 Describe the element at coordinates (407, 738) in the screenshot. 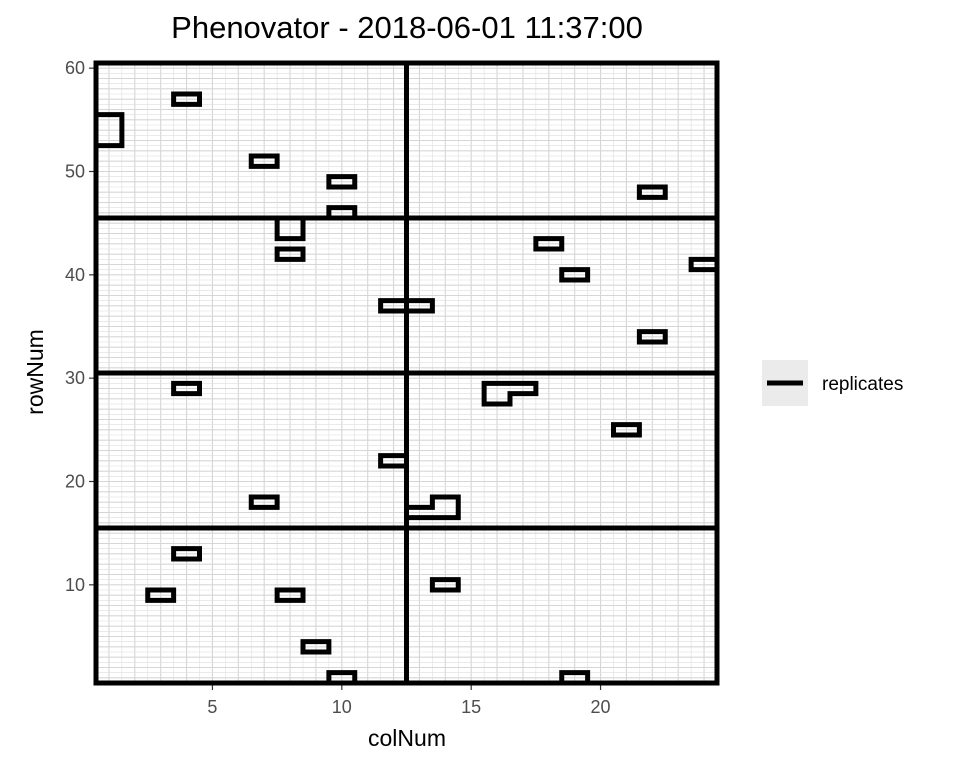

I see `x-axis-title: colNum` at that location.